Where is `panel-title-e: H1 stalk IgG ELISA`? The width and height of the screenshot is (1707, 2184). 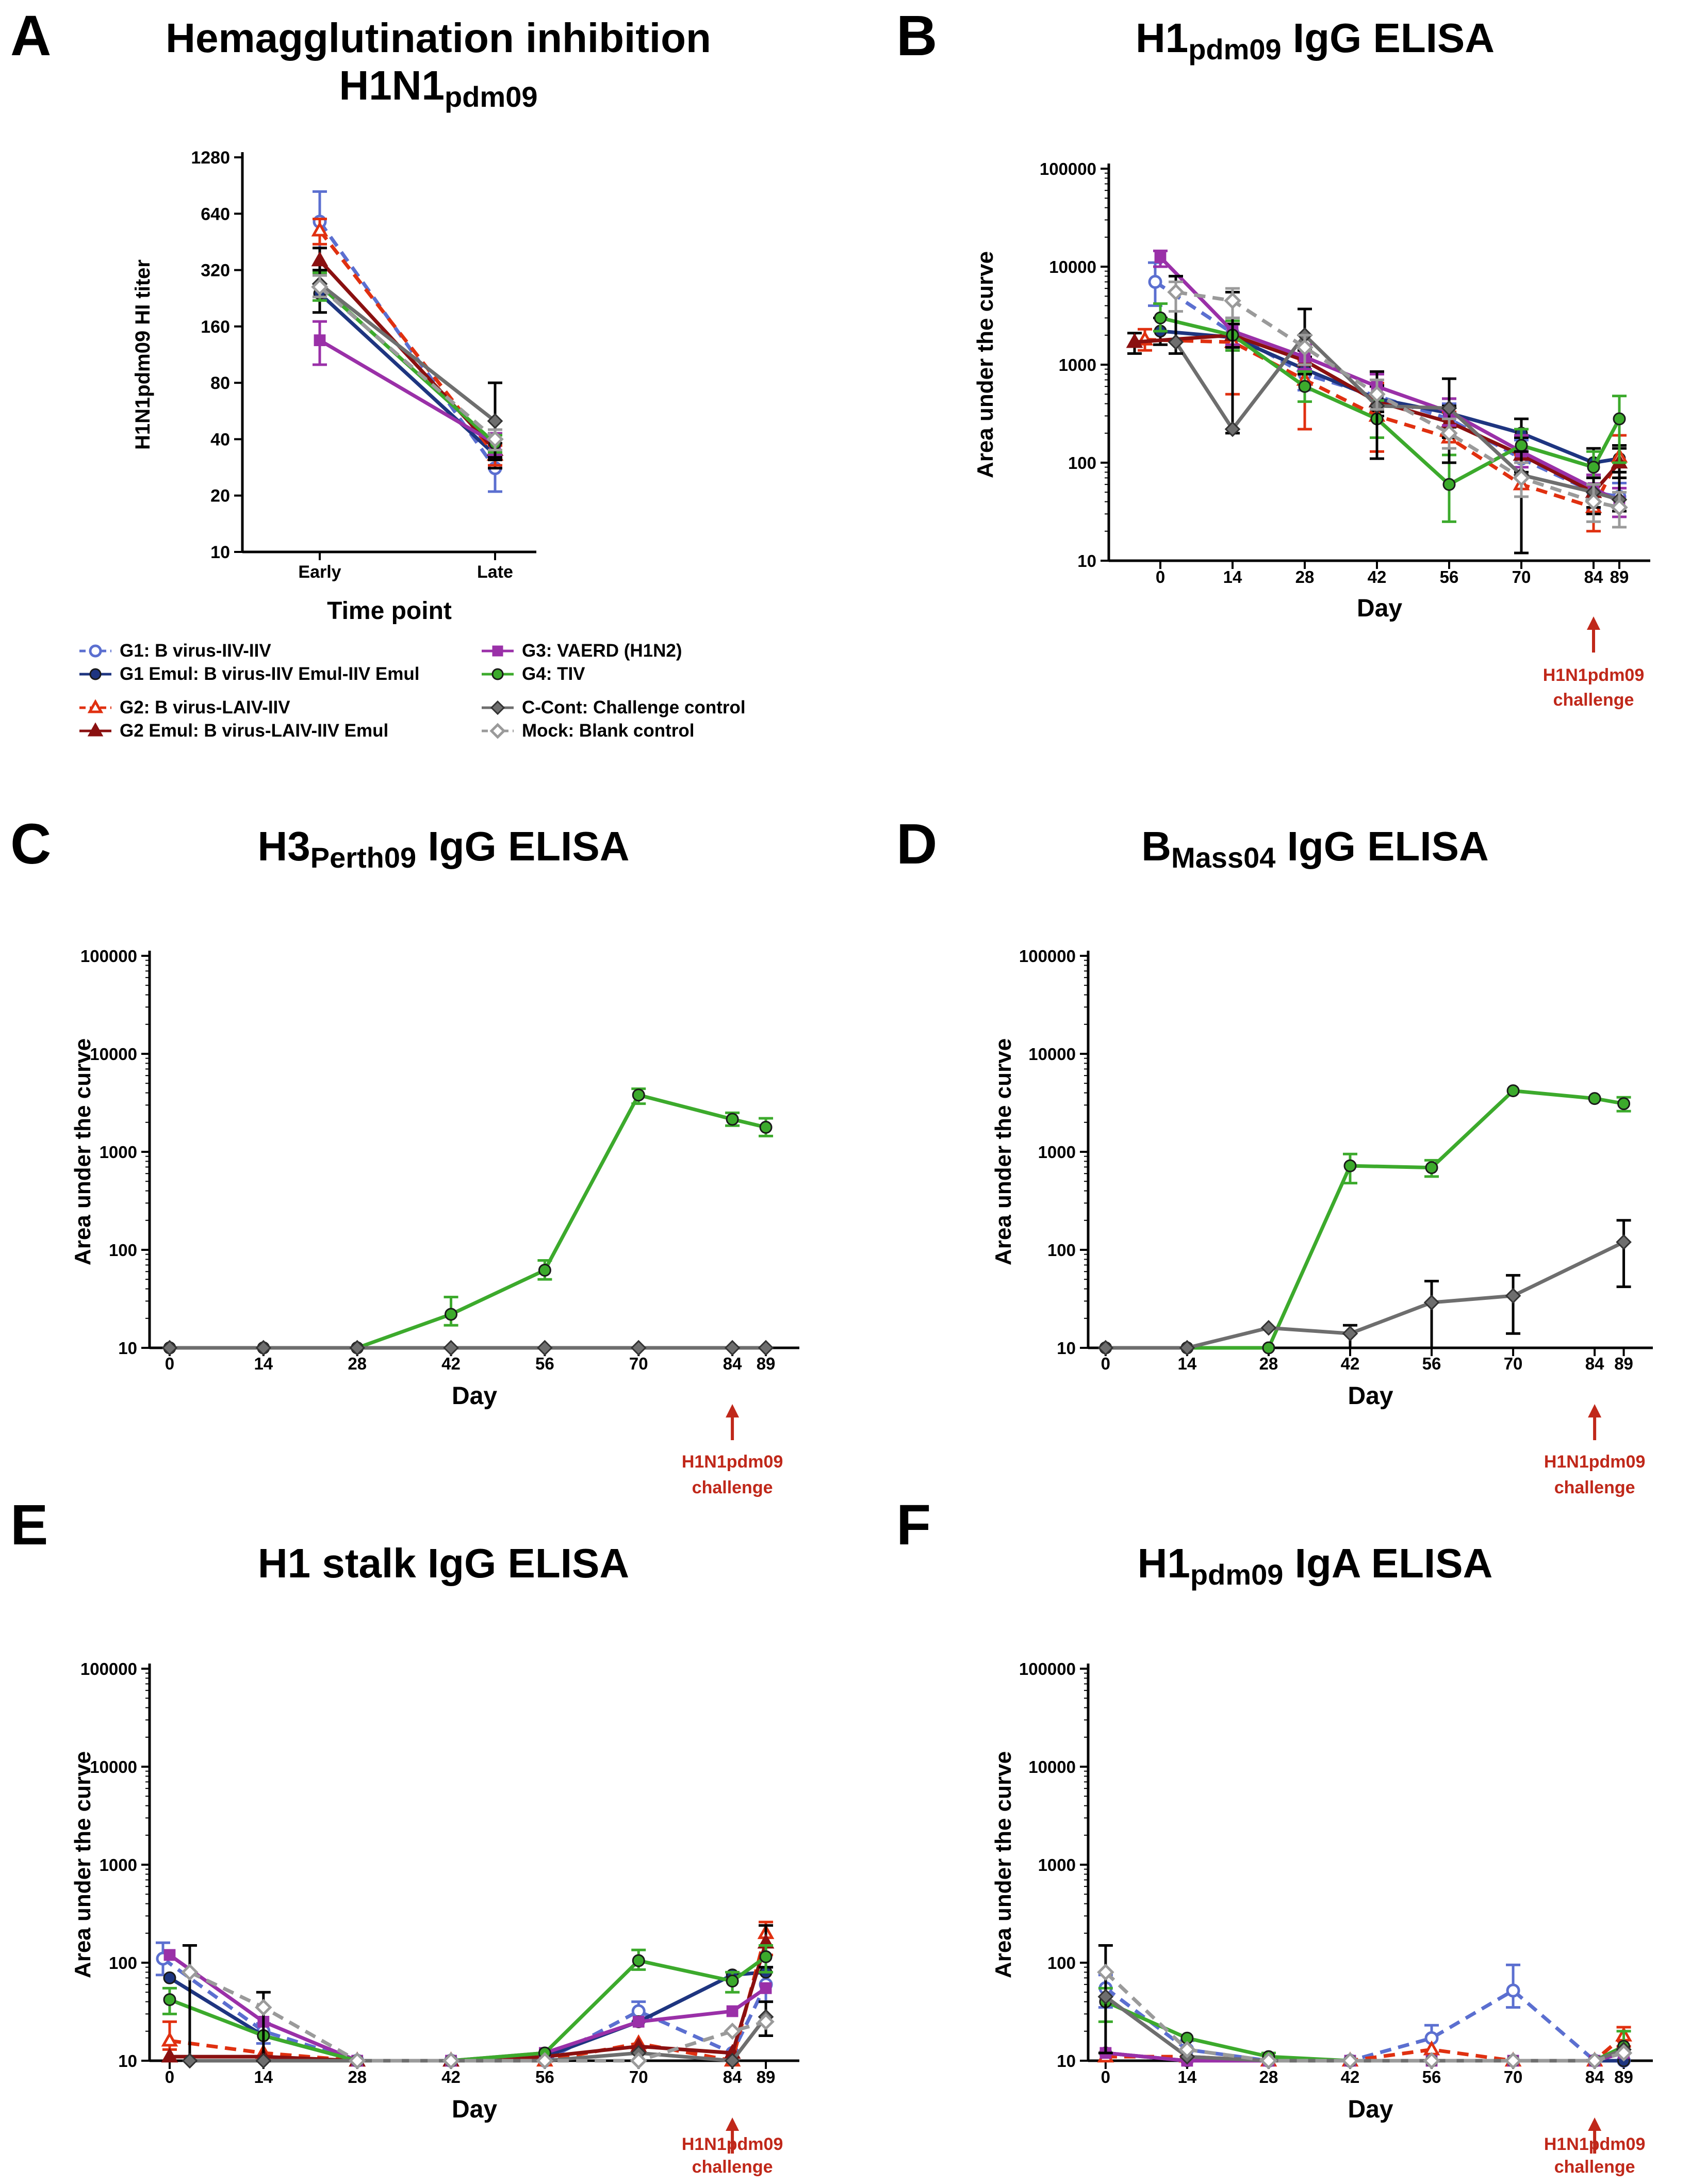 panel-title-e: H1 stalk IgG ELISA is located at coordinates (444, 1563).